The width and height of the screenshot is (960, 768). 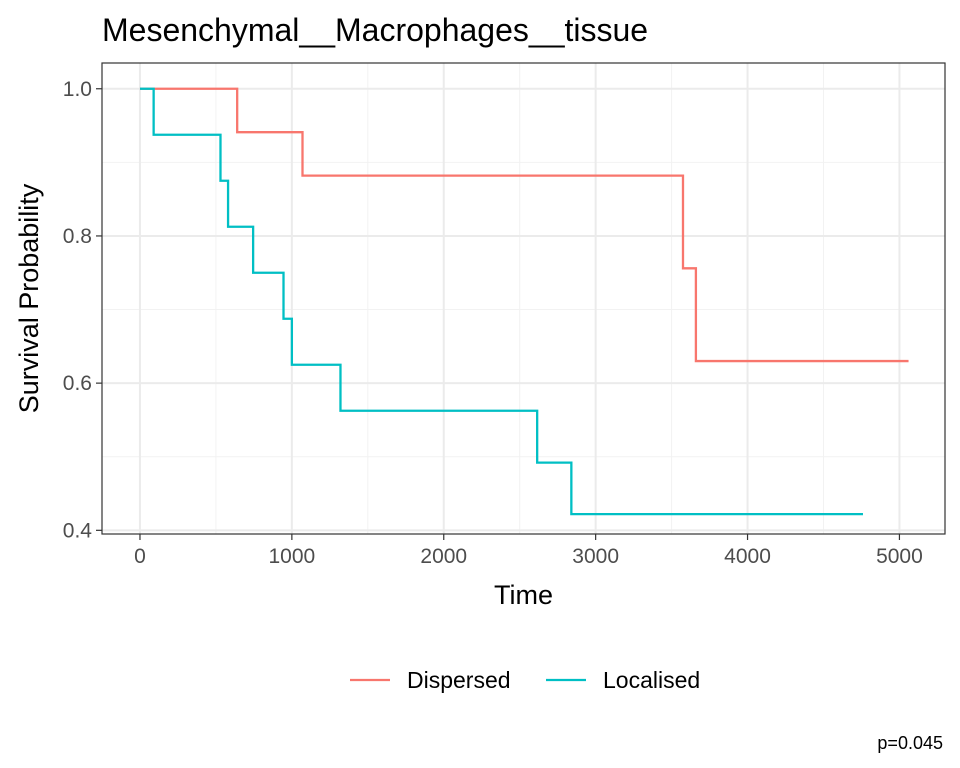 What do you see at coordinates (140, 556) in the screenshot?
I see `x-tick-label: 0` at bounding box center [140, 556].